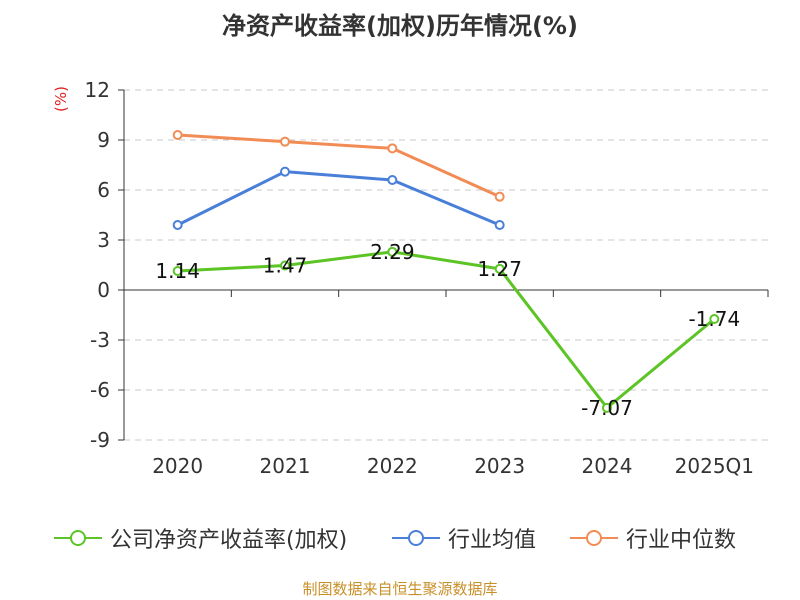 This screenshot has width=800, height=600. I want to click on y-tick-label: 0, so click(103, 290).